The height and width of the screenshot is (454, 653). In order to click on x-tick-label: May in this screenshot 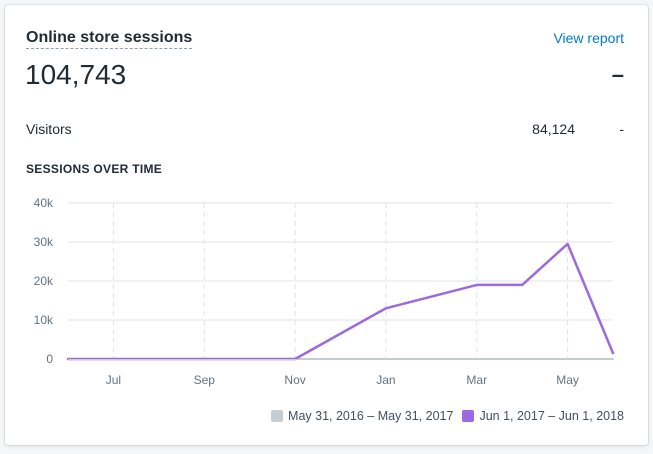, I will do `click(567, 380)`.